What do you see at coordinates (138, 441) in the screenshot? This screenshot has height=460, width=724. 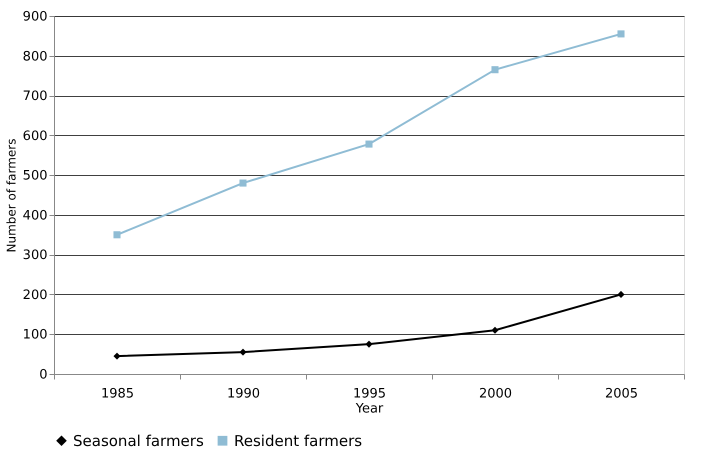 I see `legend-label: Seasonal farmers` at bounding box center [138, 441].